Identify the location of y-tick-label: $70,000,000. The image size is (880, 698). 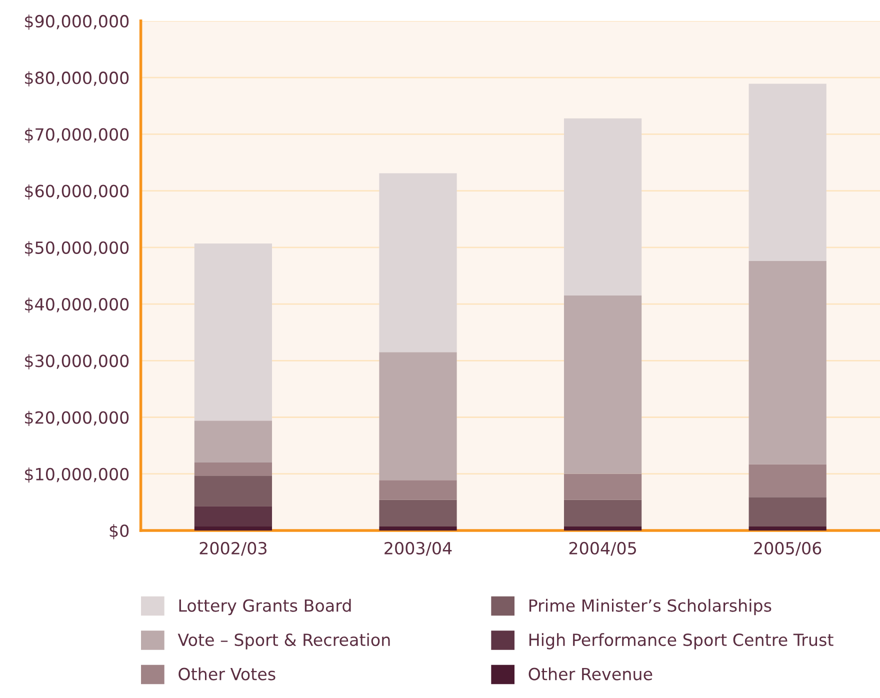
(77, 135).